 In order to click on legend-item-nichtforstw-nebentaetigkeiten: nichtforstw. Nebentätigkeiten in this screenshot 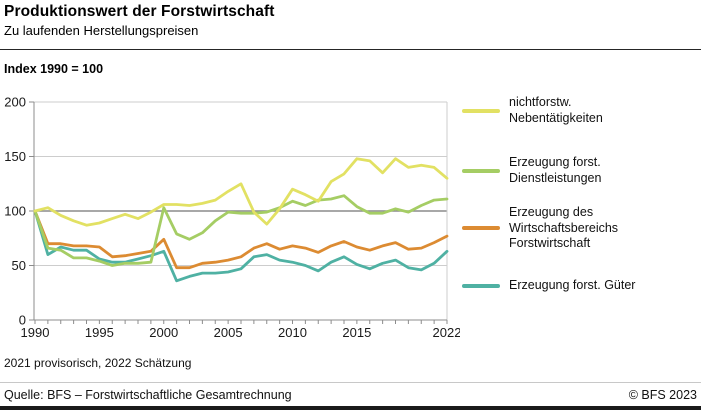, I will do `click(532, 110)`.